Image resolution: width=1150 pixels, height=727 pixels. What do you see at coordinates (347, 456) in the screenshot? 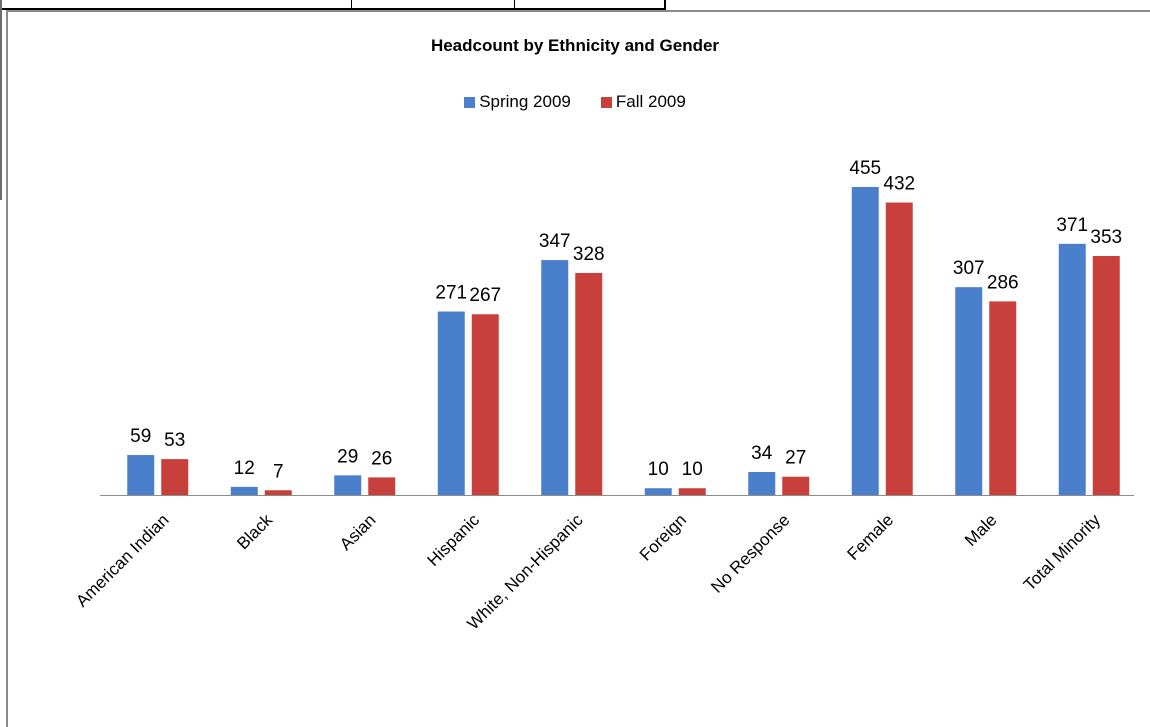
I see `data-label: 29` at bounding box center [347, 456].